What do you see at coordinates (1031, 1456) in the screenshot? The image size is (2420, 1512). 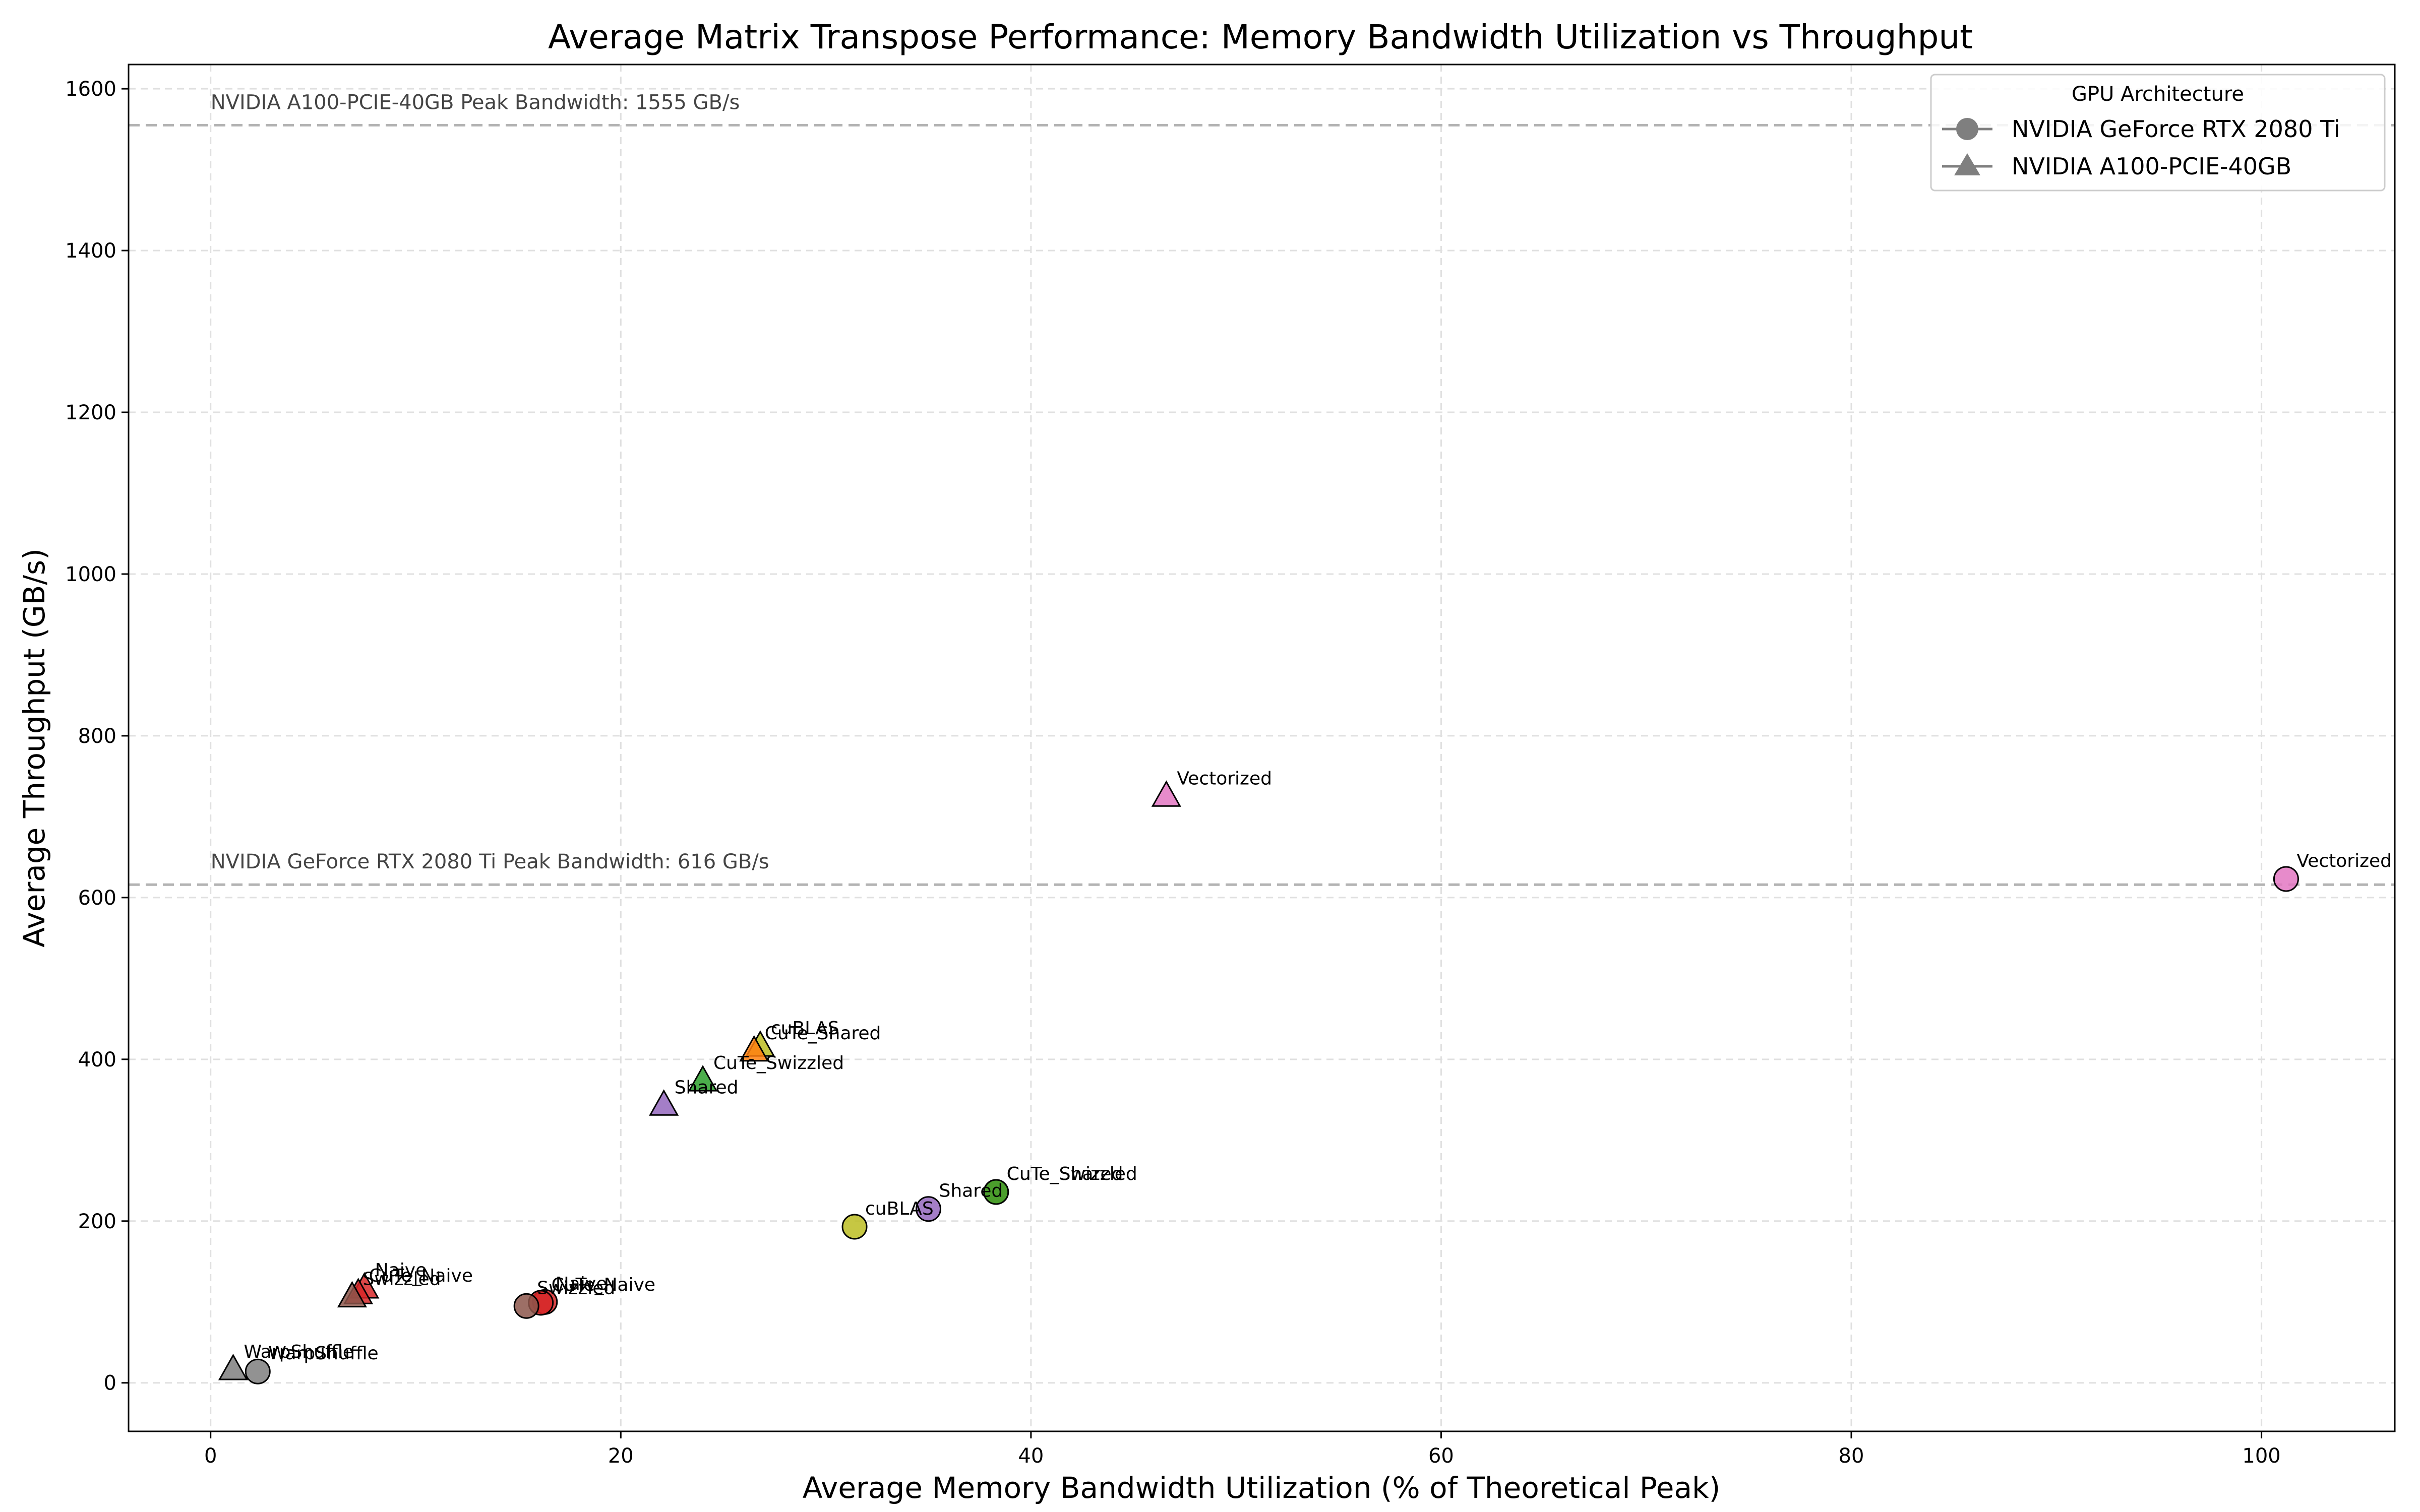 I see `x-tick-label: 40` at bounding box center [1031, 1456].